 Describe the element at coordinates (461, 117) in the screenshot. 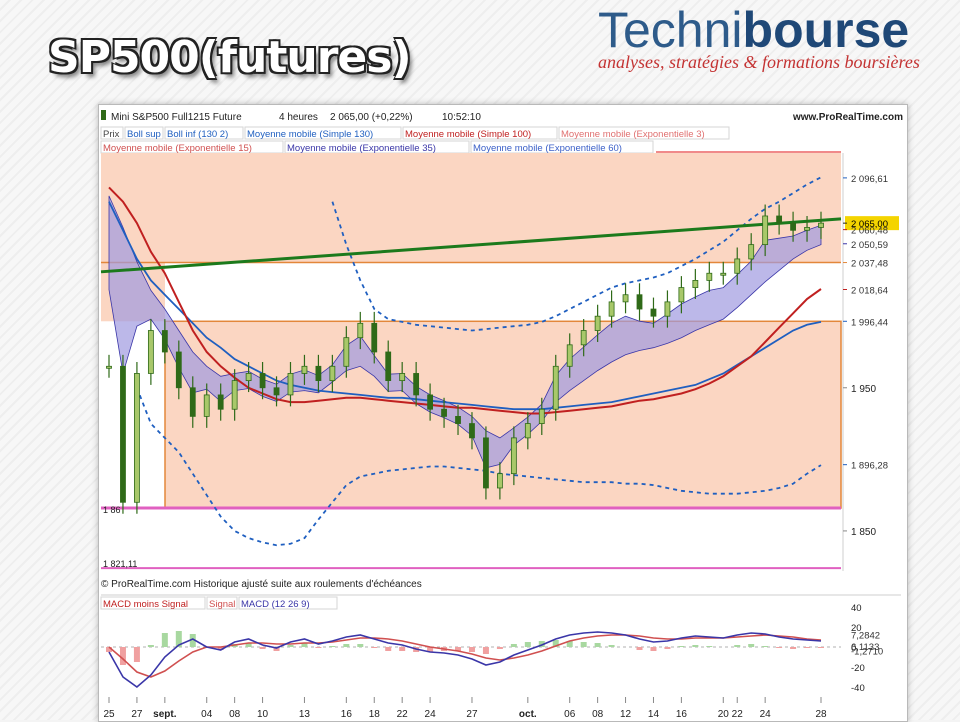

I see `header-time: 10:52:10` at that location.